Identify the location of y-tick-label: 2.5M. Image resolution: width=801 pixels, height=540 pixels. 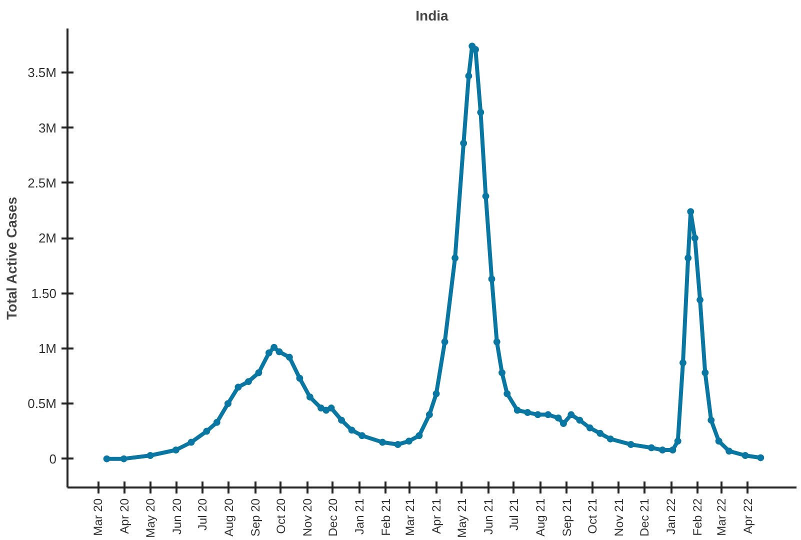
(42, 182).